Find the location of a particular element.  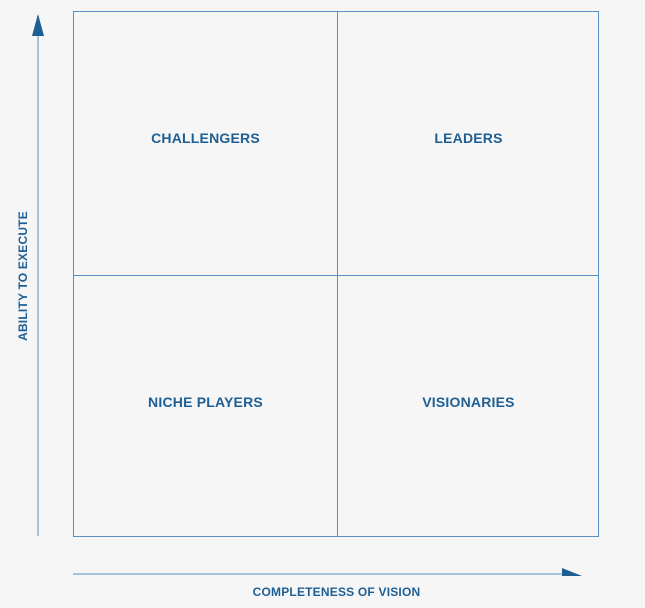

y-axis-arrowhead is located at coordinates (38, 25).